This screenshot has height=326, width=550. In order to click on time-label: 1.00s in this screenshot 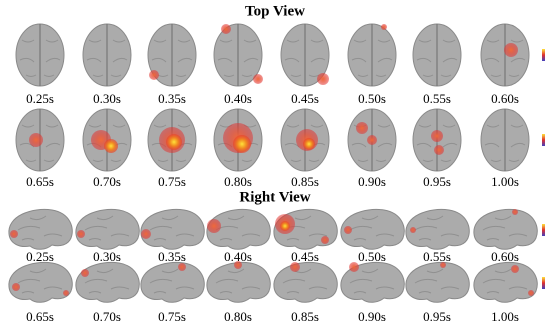, I will do `click(505, 181)`.